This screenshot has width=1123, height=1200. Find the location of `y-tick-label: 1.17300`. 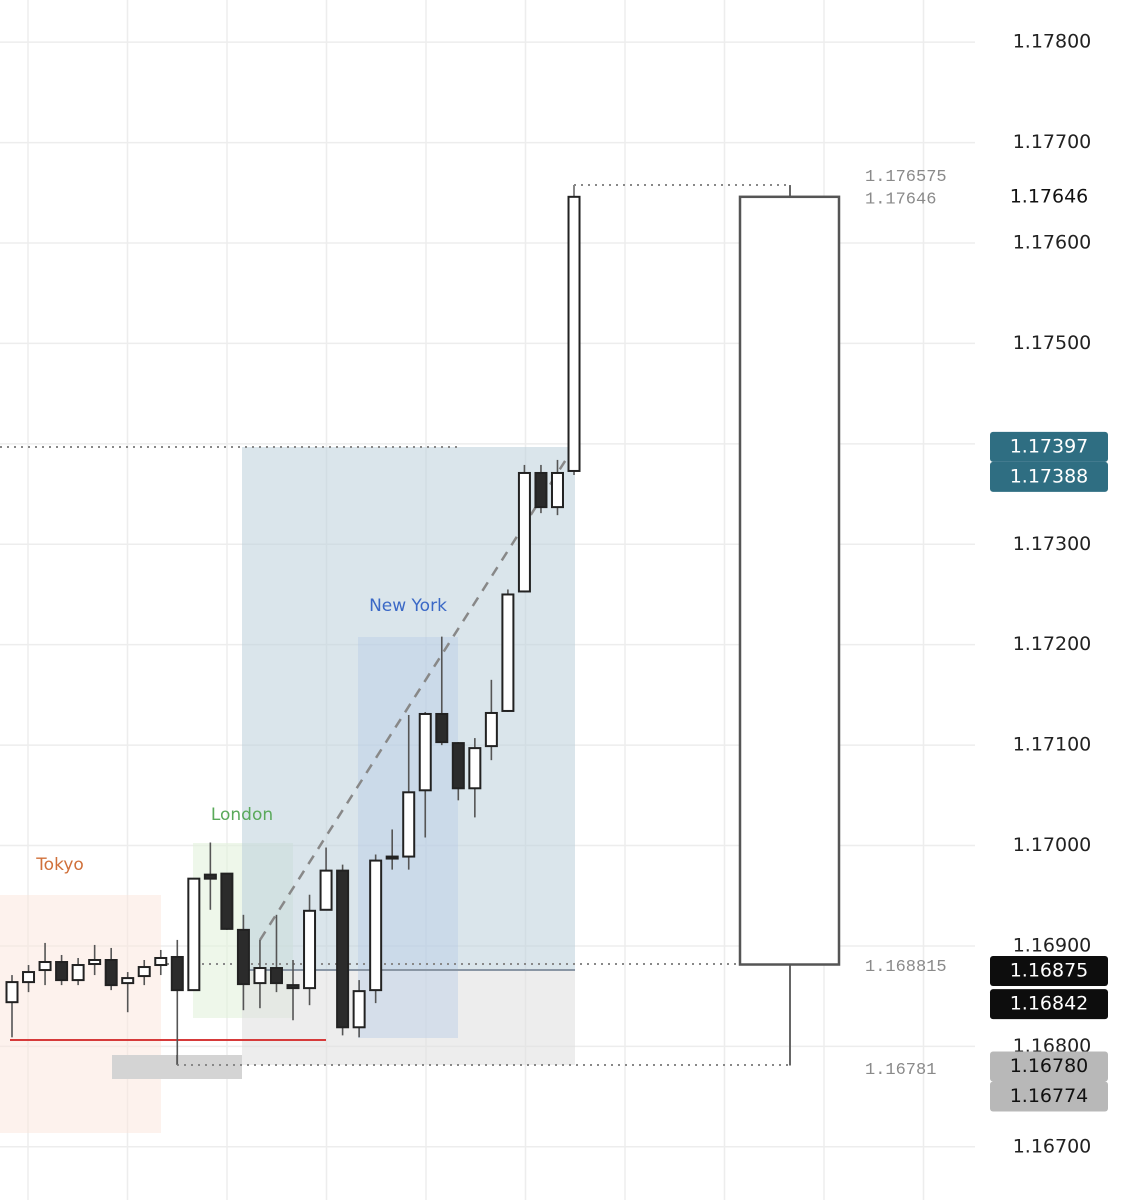

y-tick-label: 1.17300 is located at coordinates (1052, 544).